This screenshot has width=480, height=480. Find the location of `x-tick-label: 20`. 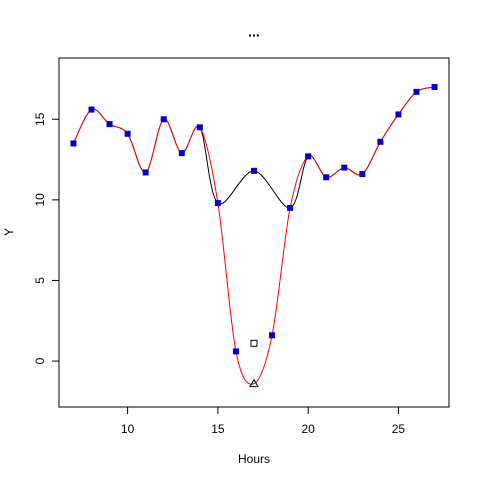

x-tick-label: 20 is located at coordinates (308, 429).